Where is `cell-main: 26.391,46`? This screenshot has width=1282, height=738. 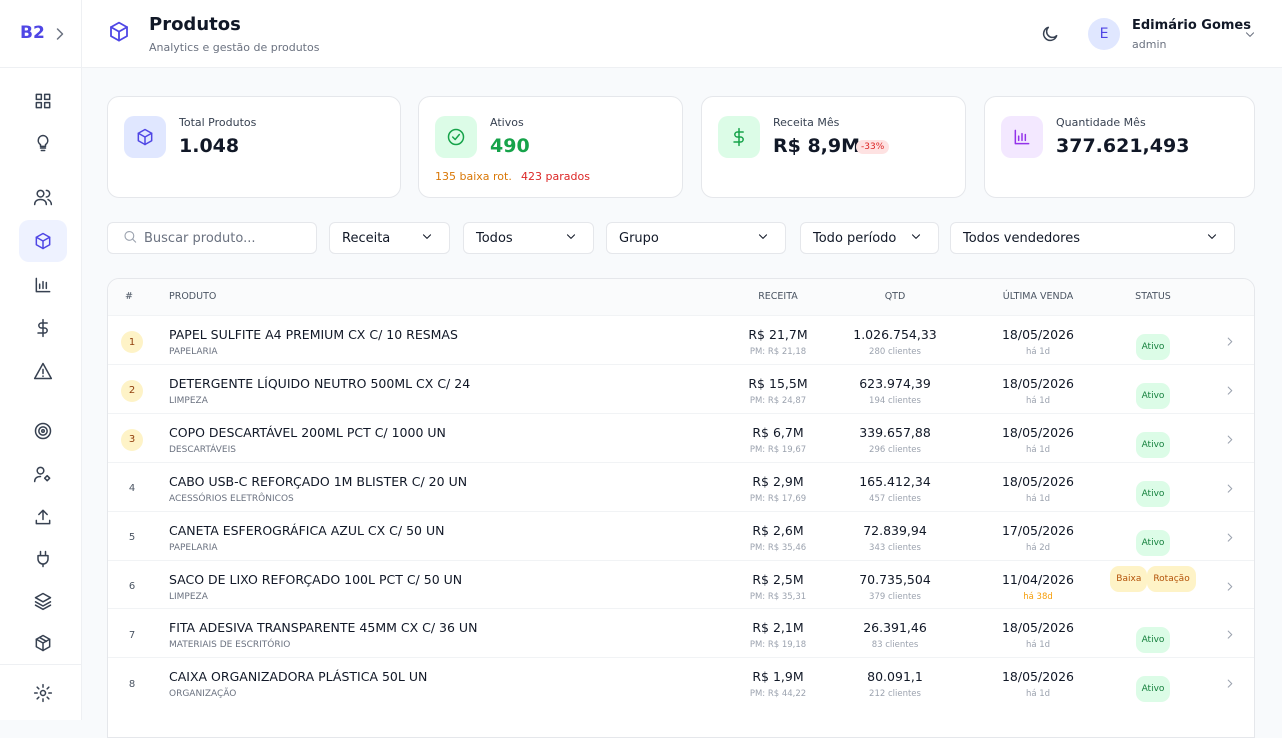
cell-main: 26.391,46 is located at coordinates (895, 628).